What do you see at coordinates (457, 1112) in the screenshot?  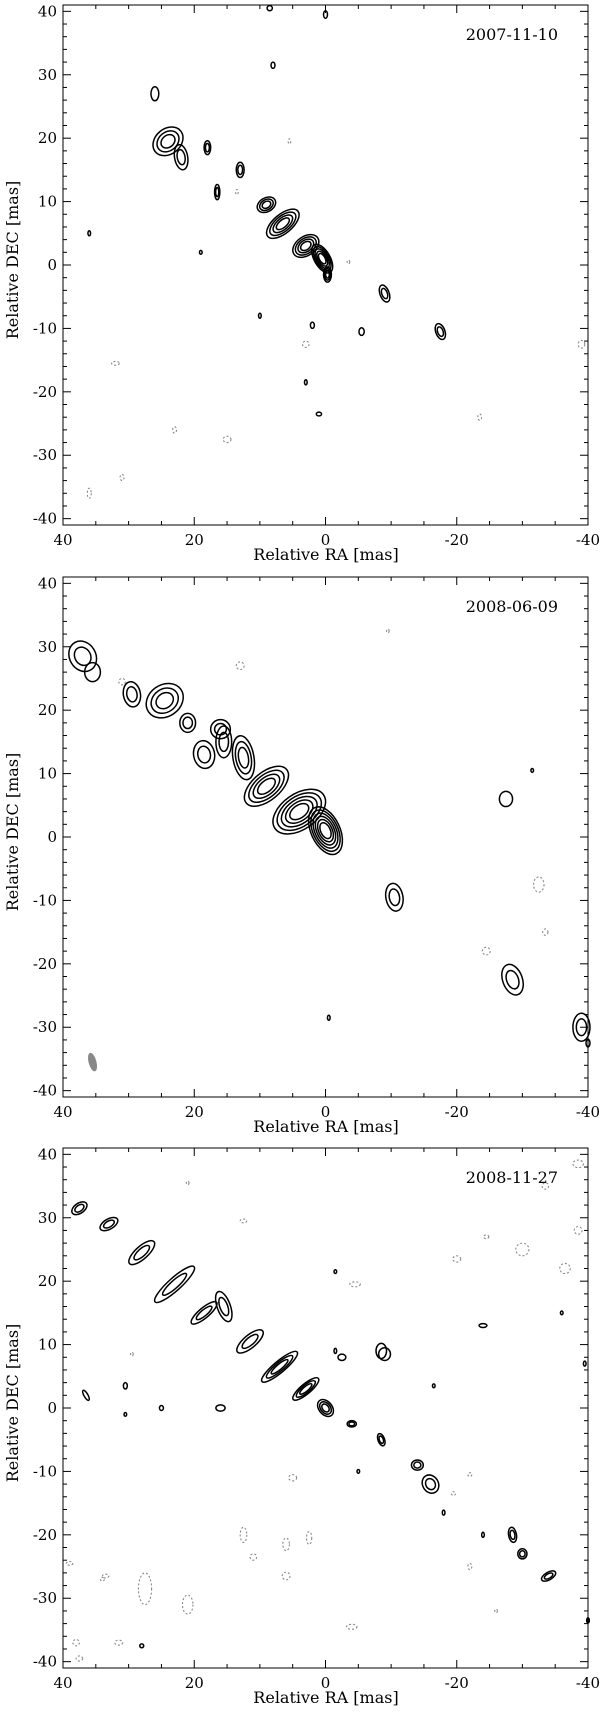 I see `x-tick-label: -20` at bounding box center [457, 1112].